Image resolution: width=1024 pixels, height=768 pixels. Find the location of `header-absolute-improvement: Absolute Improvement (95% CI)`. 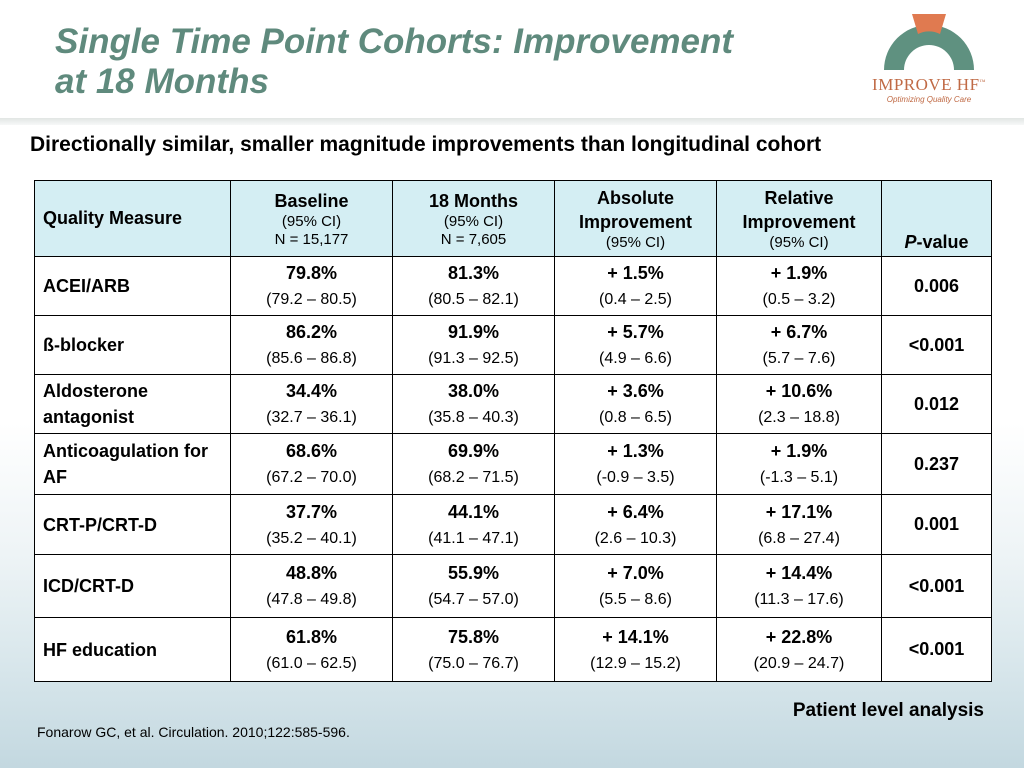

header-absolute-improvement: Absolute Improvement (95% CI) is located at coordinates (635, 218).